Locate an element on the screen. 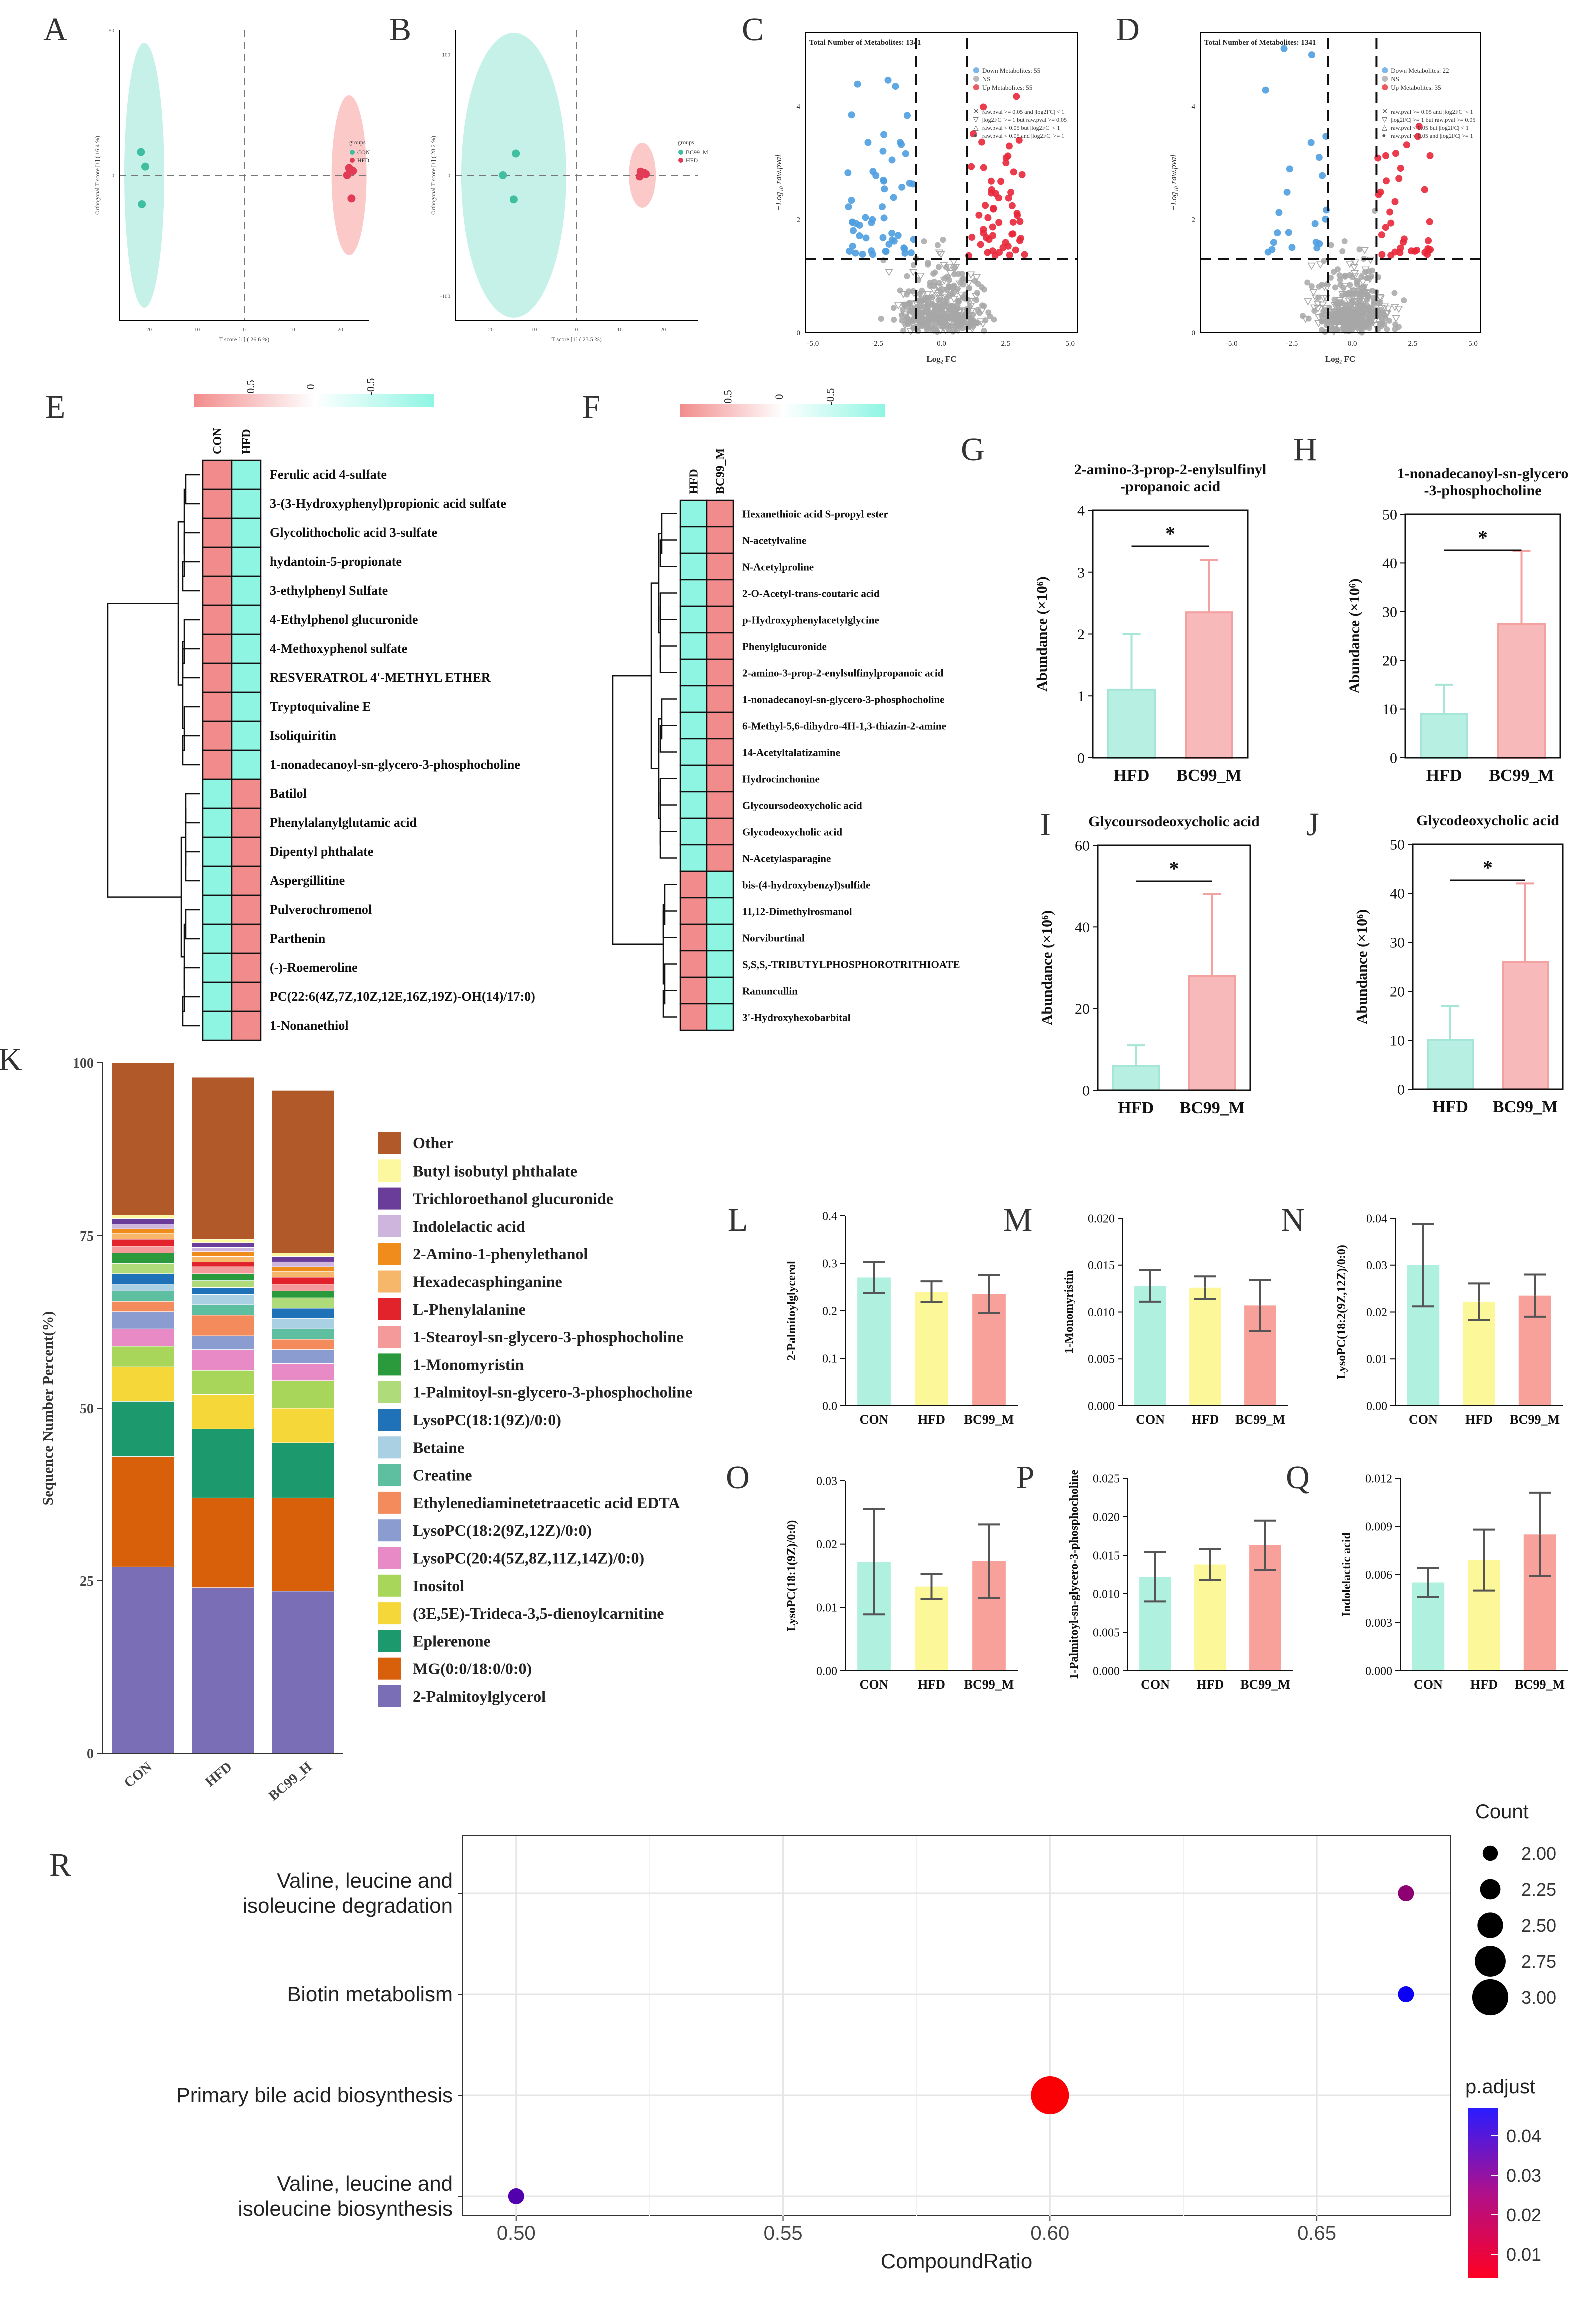 Image resolution: width=1592 pixels, height=2324 pixels. size-legend-label: 2.50 is located at coordinates (1538, 1925).